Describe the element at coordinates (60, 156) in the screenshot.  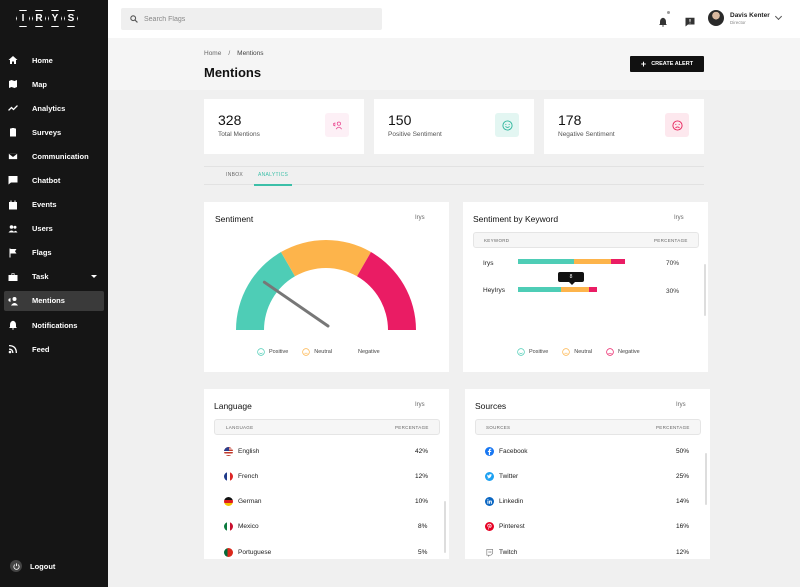
I see `sidebar-item-label: Communication` at that location.